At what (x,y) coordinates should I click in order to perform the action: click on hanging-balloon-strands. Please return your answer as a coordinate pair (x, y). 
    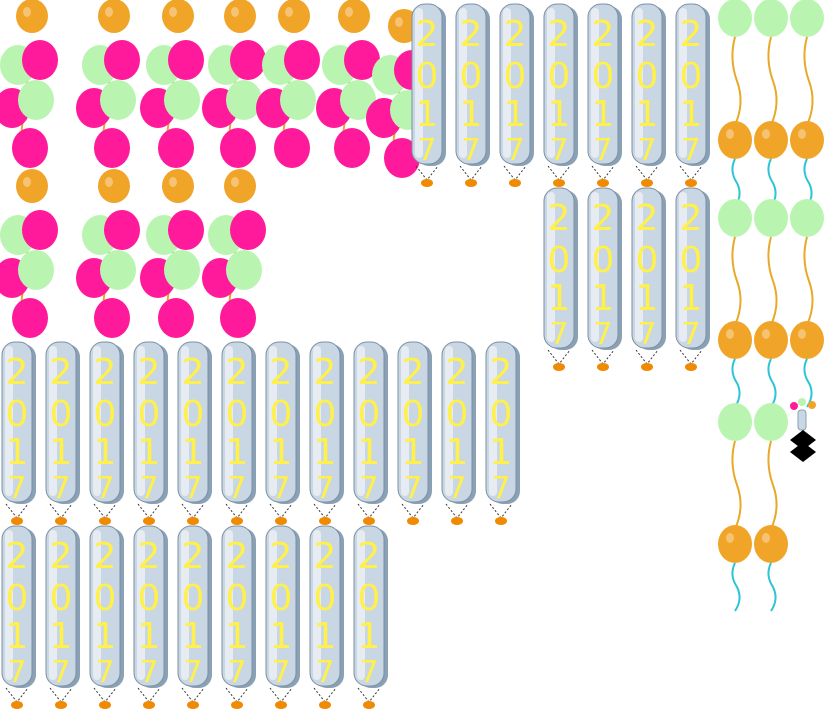
    Looking at the image, I should click on (770, 306).